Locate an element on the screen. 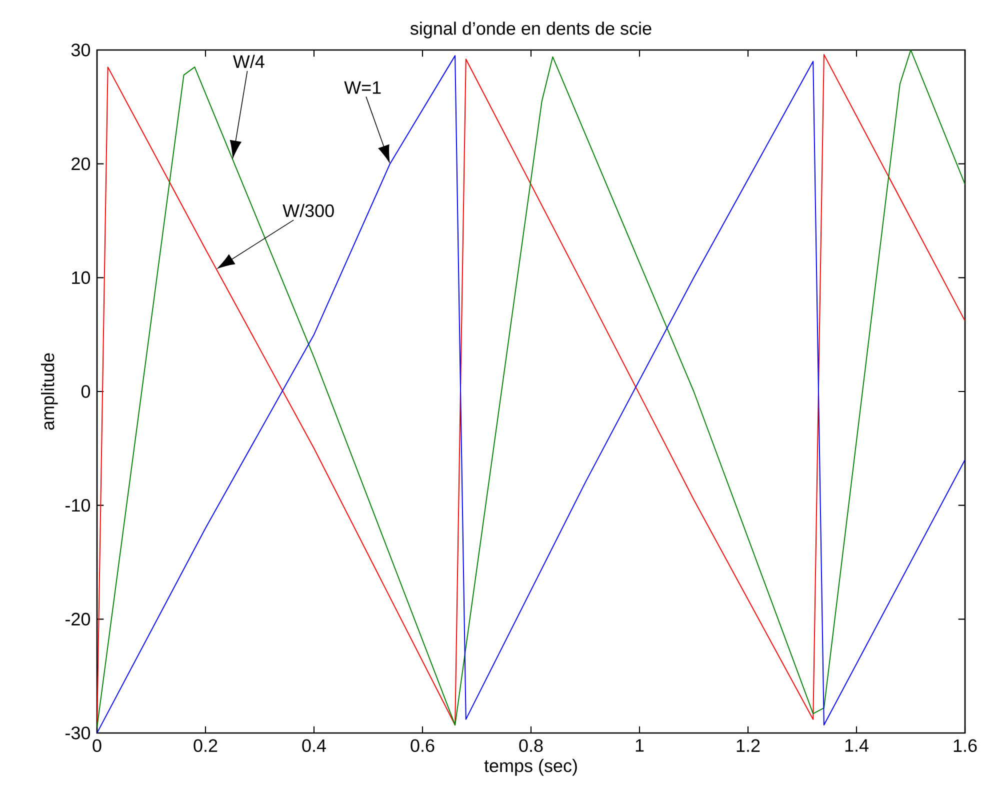 The image size is (987, 807). x-tick-label: 0.8 is located at coordinates (531, 745).